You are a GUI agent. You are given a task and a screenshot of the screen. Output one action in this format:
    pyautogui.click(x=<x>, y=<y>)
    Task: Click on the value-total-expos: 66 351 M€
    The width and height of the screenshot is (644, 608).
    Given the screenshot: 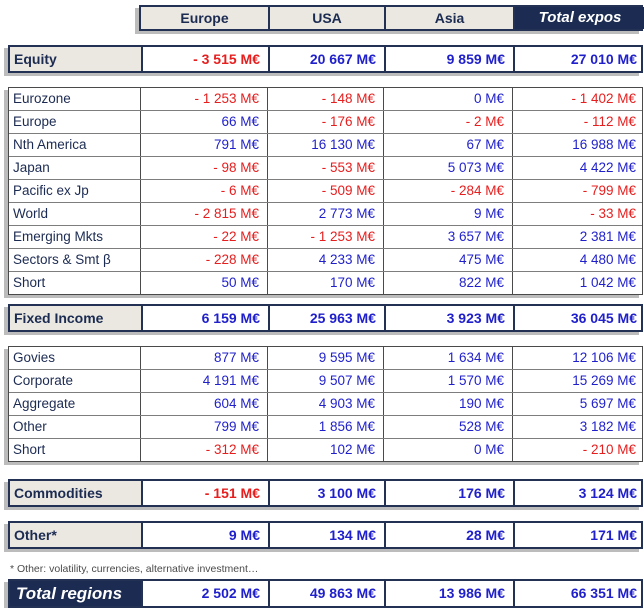 What is the action you would take?
    pyautogui.click(x=578, y=593)
    